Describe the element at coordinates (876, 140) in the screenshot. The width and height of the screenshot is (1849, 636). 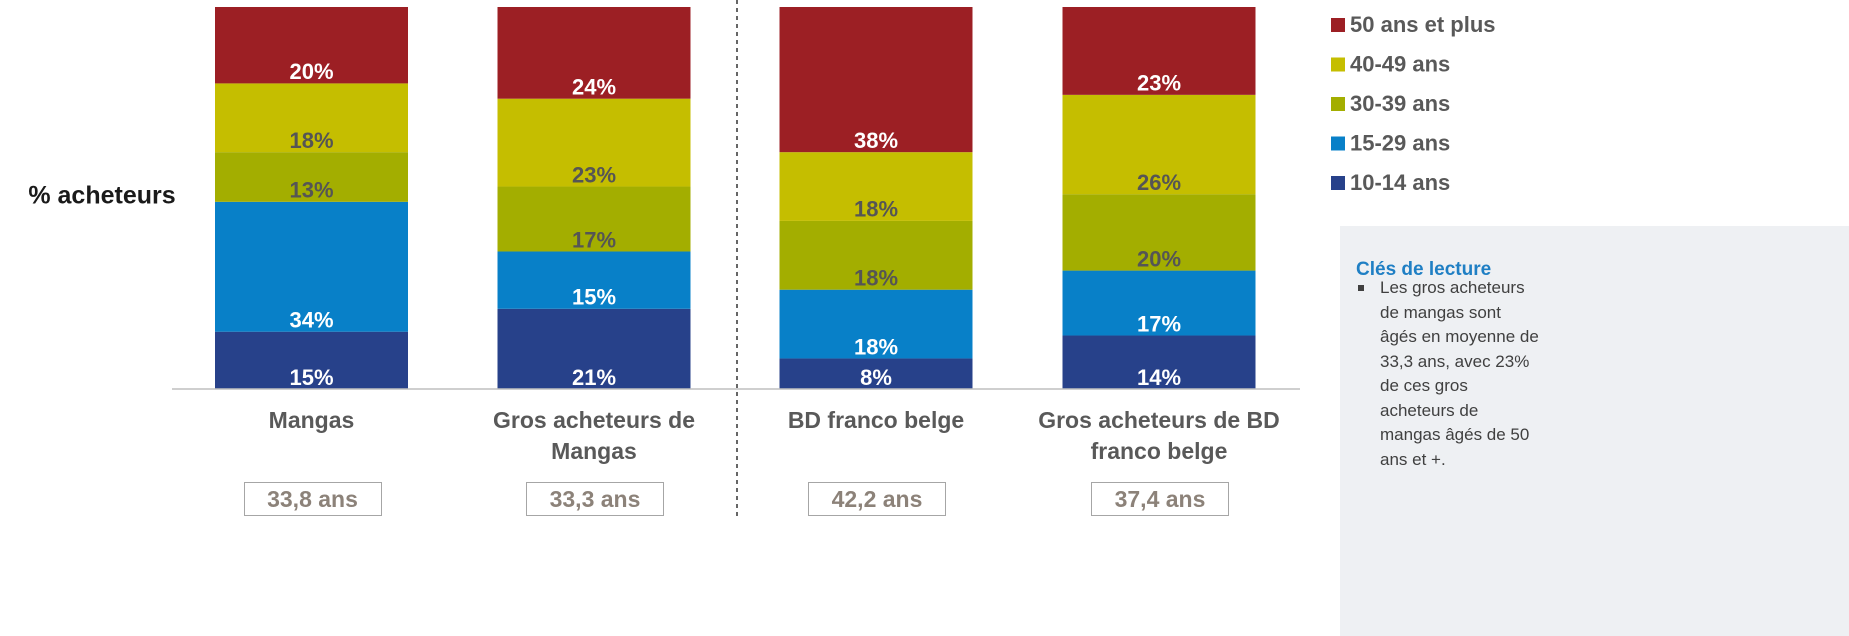
I see `value-label: 38%` at that location.